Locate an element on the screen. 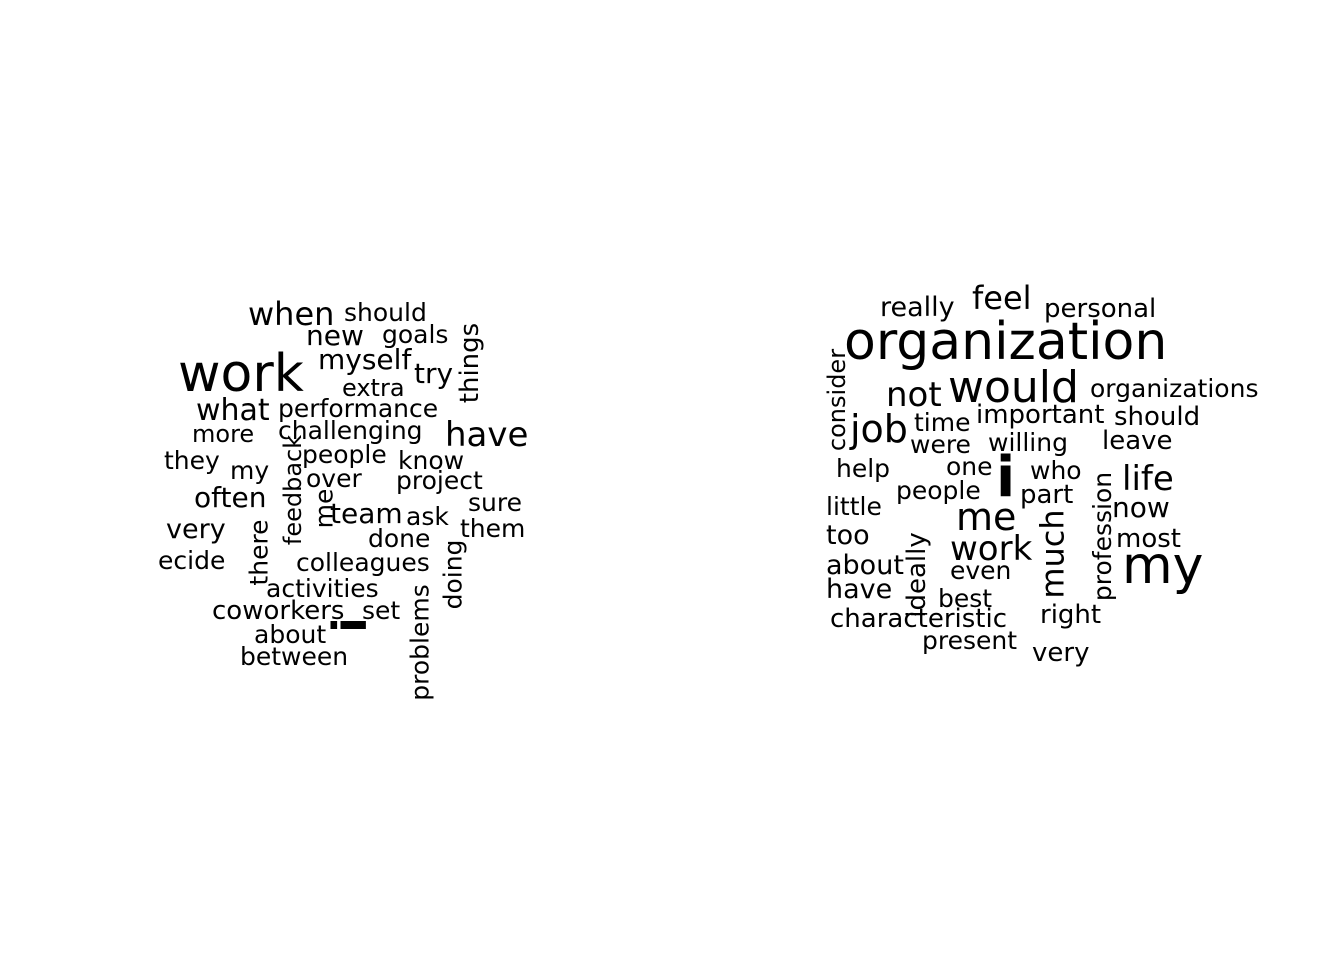  word: new is located at coordinates (335, 335).